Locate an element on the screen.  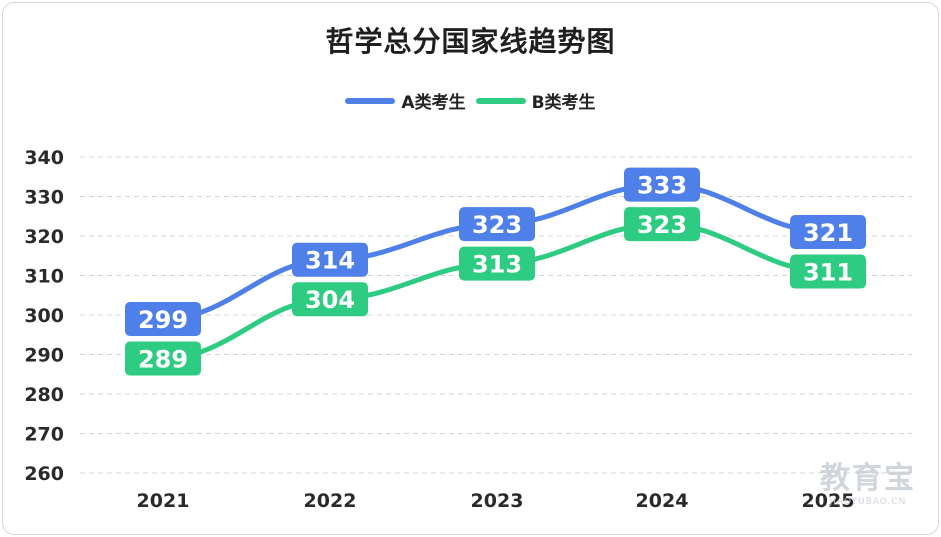
x-tick-label-2023: 2023 is located at coordinates (497, 501).